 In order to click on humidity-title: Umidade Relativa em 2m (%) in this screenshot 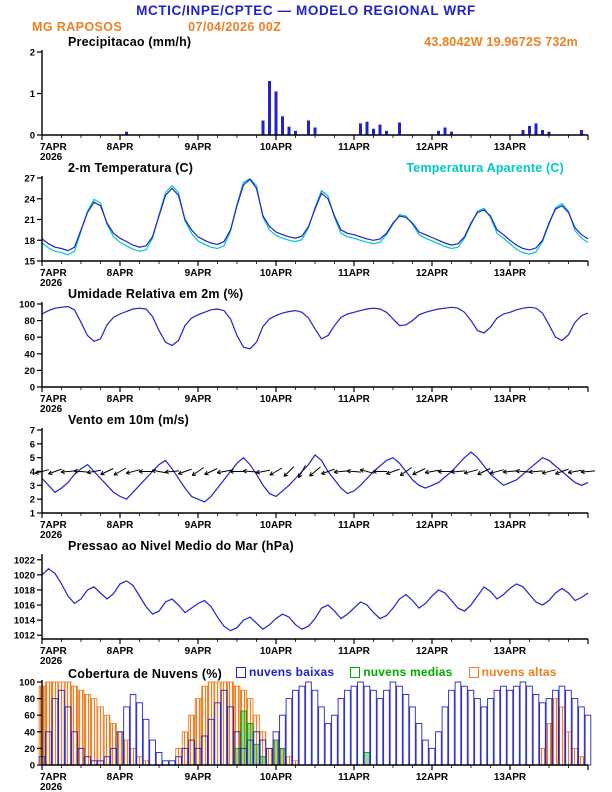, I will do `click(156, 294)`.